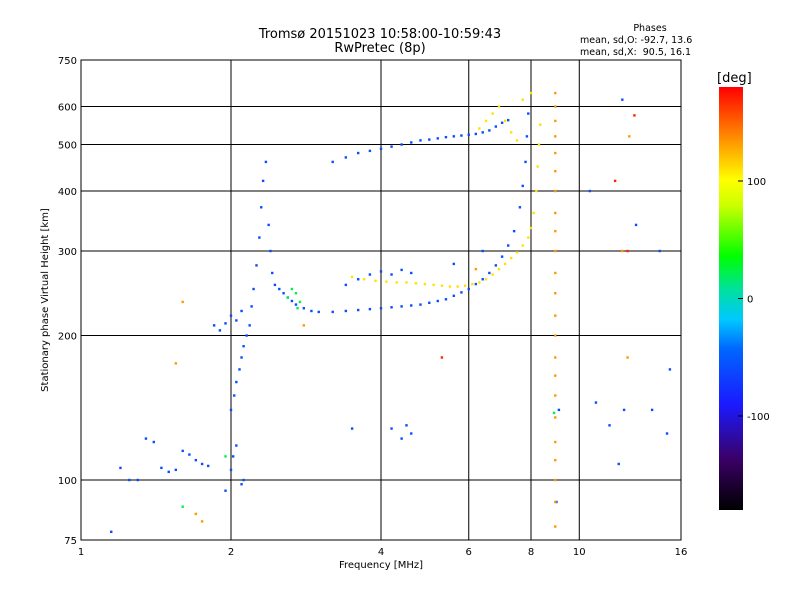  I want to click on y-tick-label: 300, so click(67, 252).